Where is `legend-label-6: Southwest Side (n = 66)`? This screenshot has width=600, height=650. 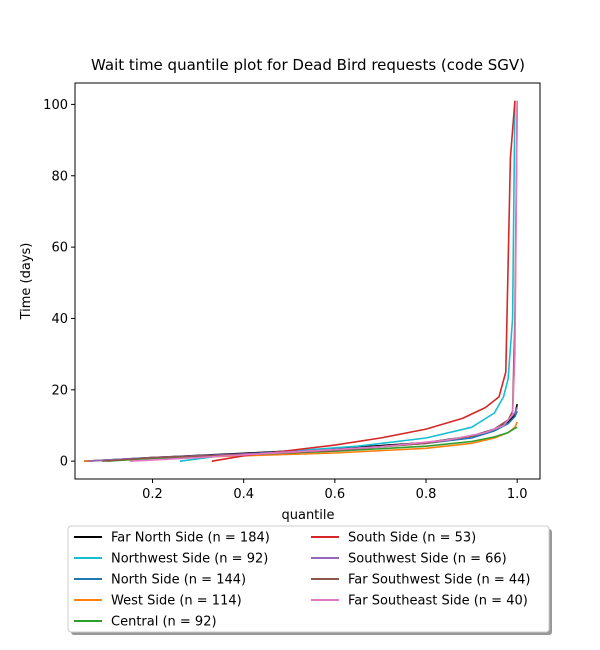
legend-label-6: Southwest Side (n = 66) is located at coordinates (427, 559).